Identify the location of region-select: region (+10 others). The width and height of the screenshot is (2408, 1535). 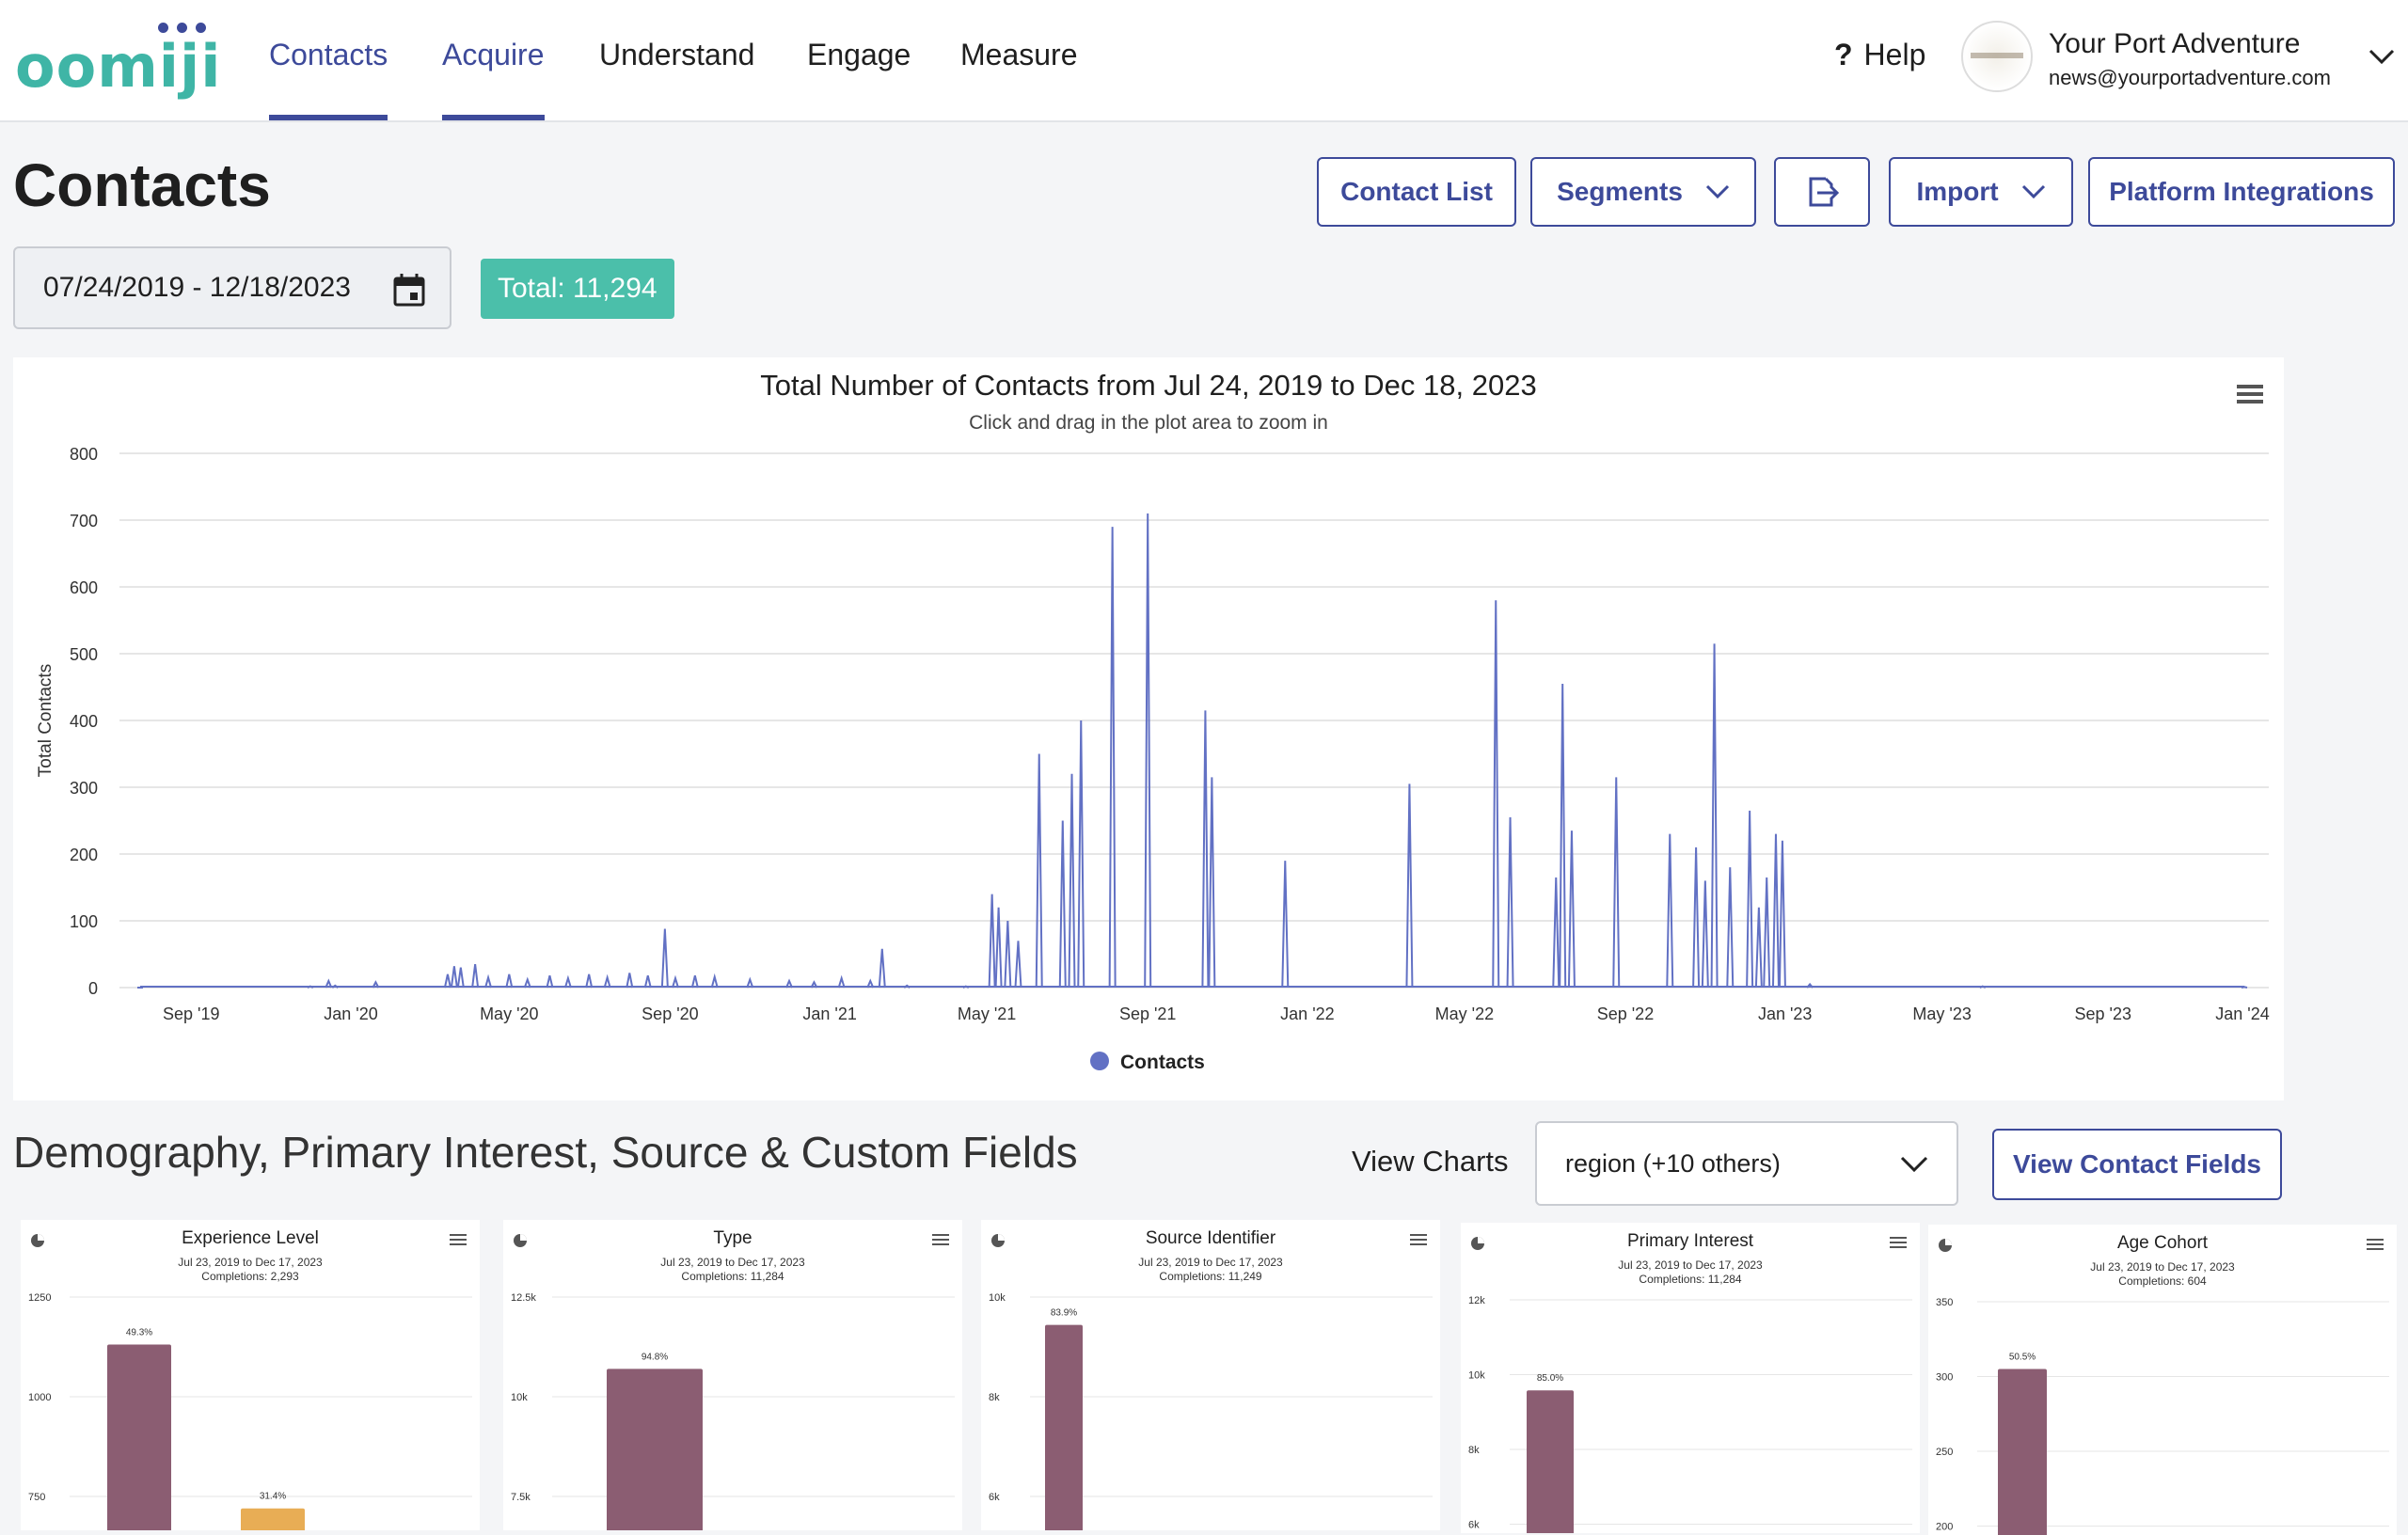
(1747, 1163).